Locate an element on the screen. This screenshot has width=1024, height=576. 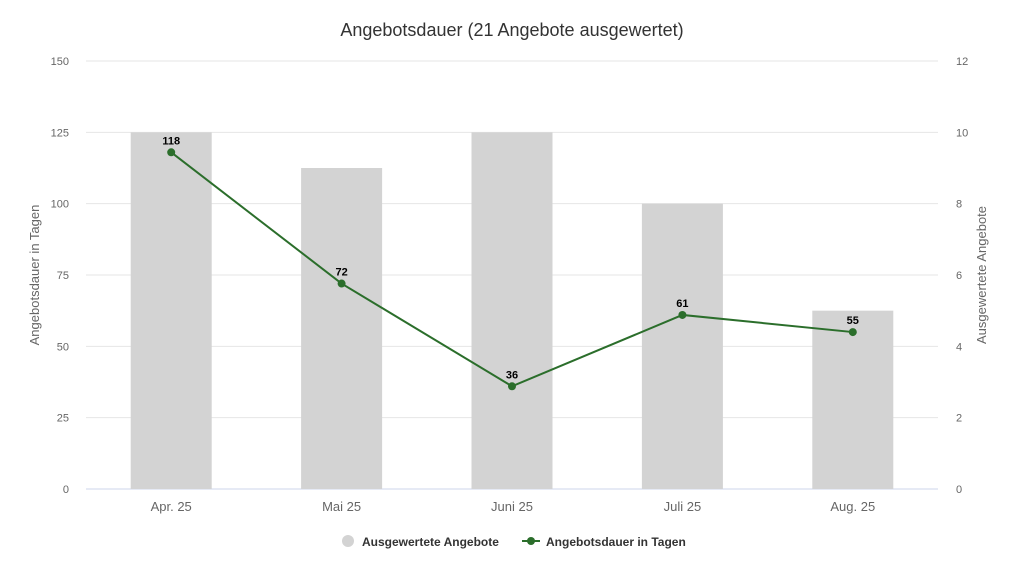
data-label: 61 is located at coordinates (682, 304).